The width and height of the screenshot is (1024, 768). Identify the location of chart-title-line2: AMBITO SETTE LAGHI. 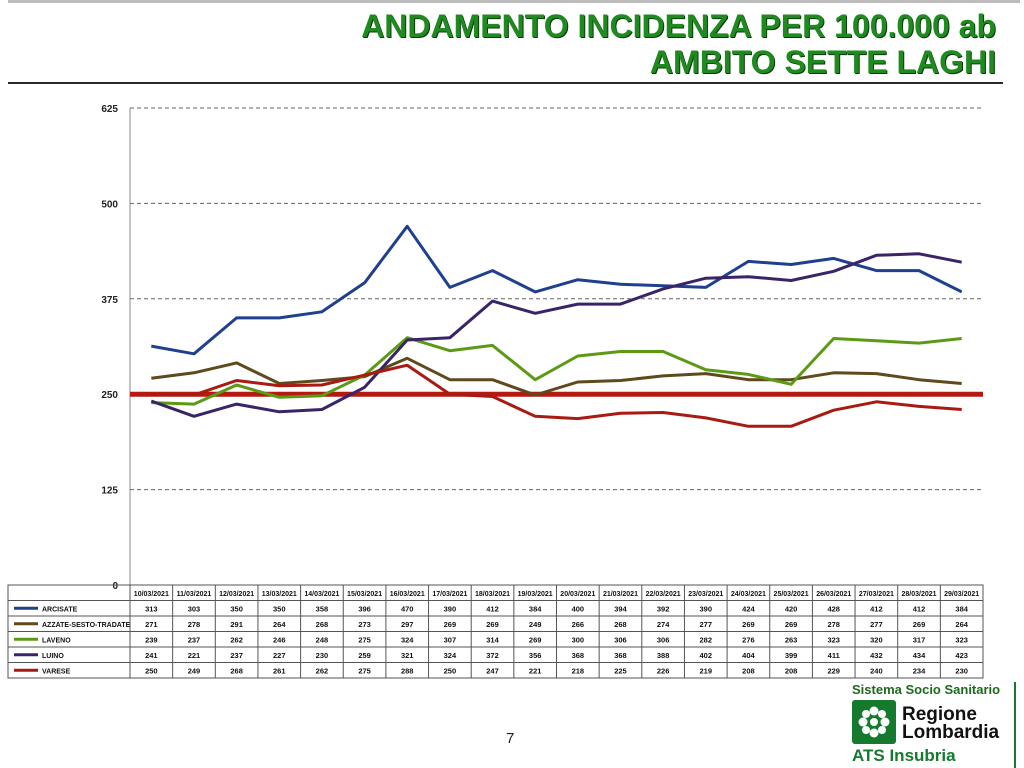
(822, 62).